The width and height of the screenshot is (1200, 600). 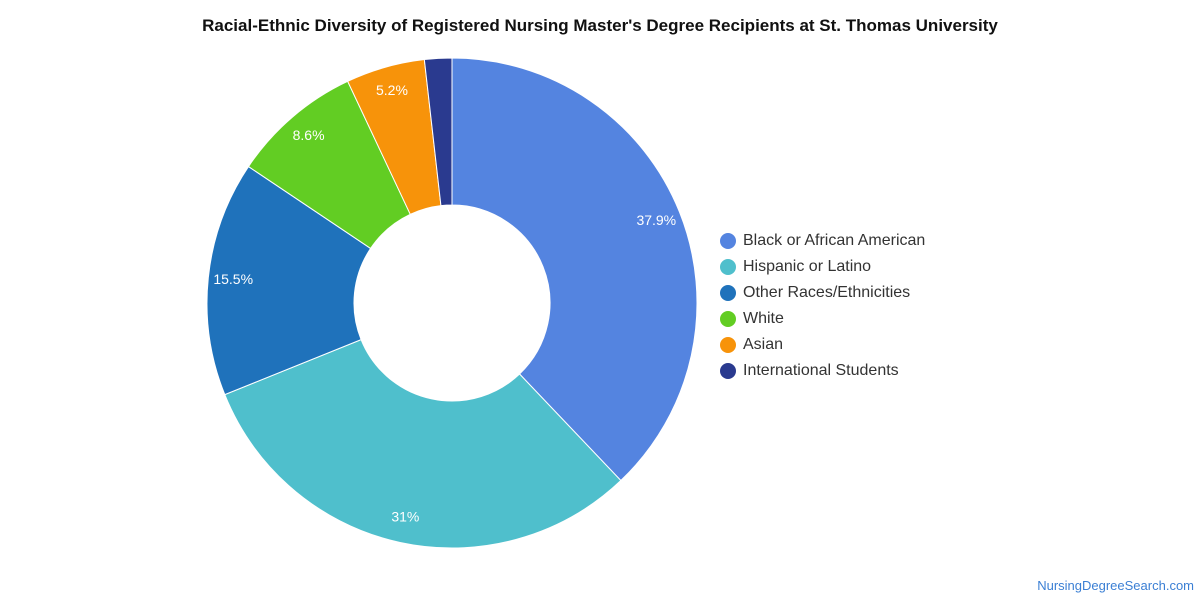 I want to click on slice-hispanic-or-latino, so click(x=423, y=443).